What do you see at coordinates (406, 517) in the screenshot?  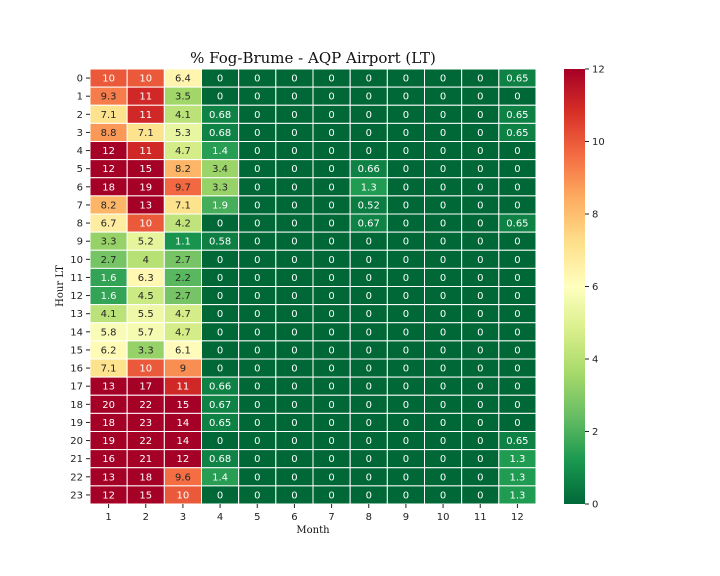 I see `x-tick-label: 9` at bounding box center [406, 517].